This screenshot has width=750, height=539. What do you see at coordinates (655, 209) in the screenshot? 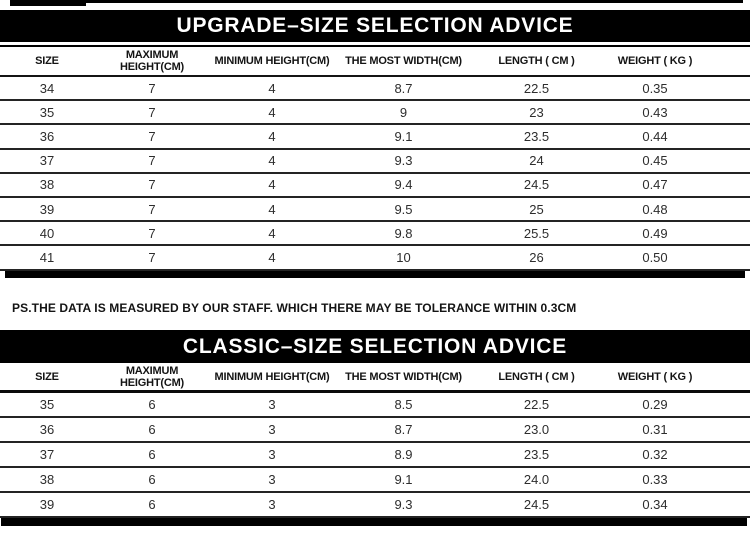
I see `table-cell: 0.48` at bounding box center [655, 209].